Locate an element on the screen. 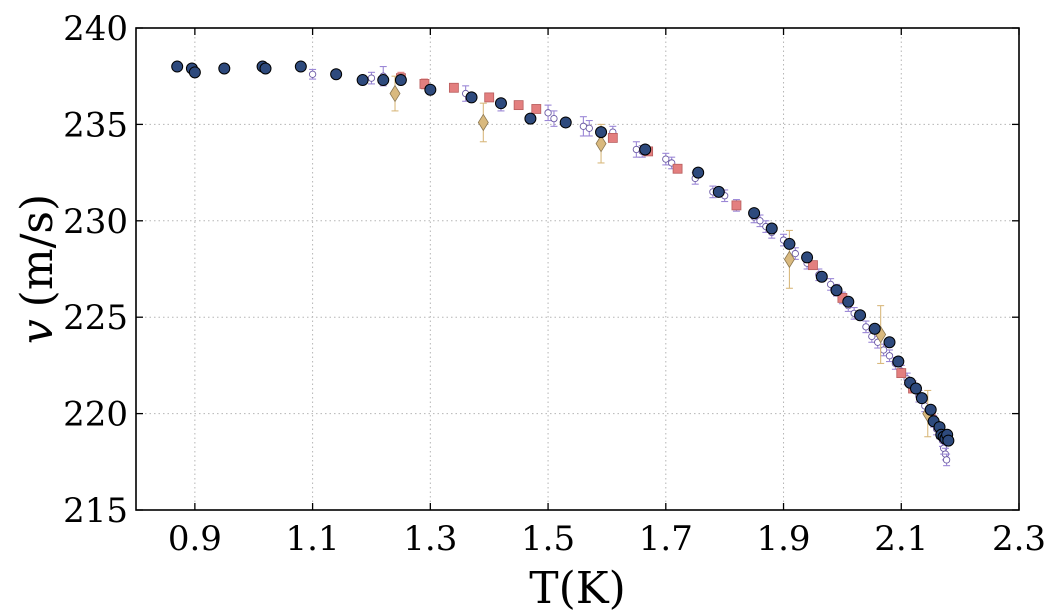 The image size is (1047, 612). x-tick-label: 1.7 is located at coordinates (666, 539).